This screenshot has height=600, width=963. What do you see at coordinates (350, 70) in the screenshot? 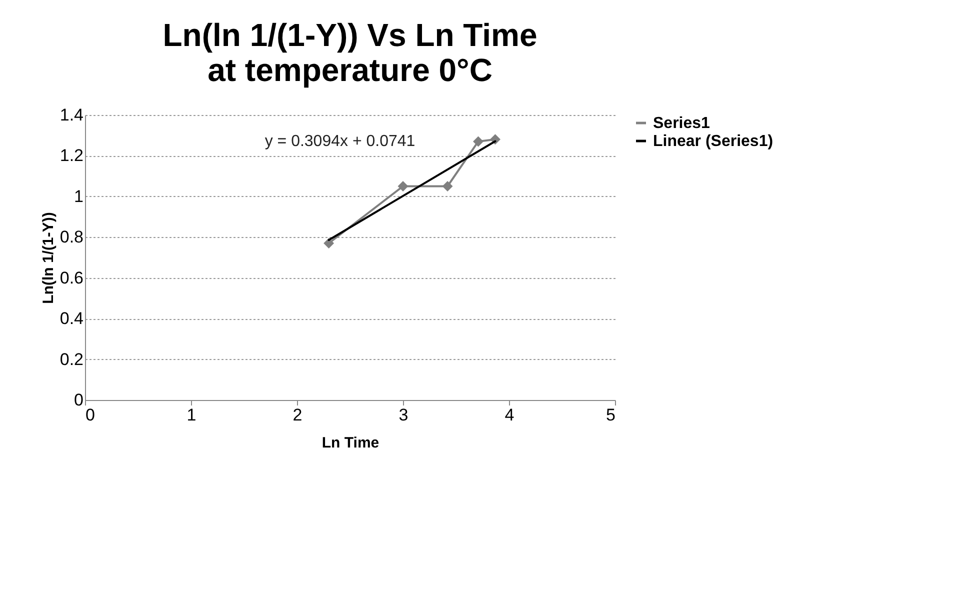
I see `chart-subtitle: at temperature 0°C` at bounding box center [350, 70].